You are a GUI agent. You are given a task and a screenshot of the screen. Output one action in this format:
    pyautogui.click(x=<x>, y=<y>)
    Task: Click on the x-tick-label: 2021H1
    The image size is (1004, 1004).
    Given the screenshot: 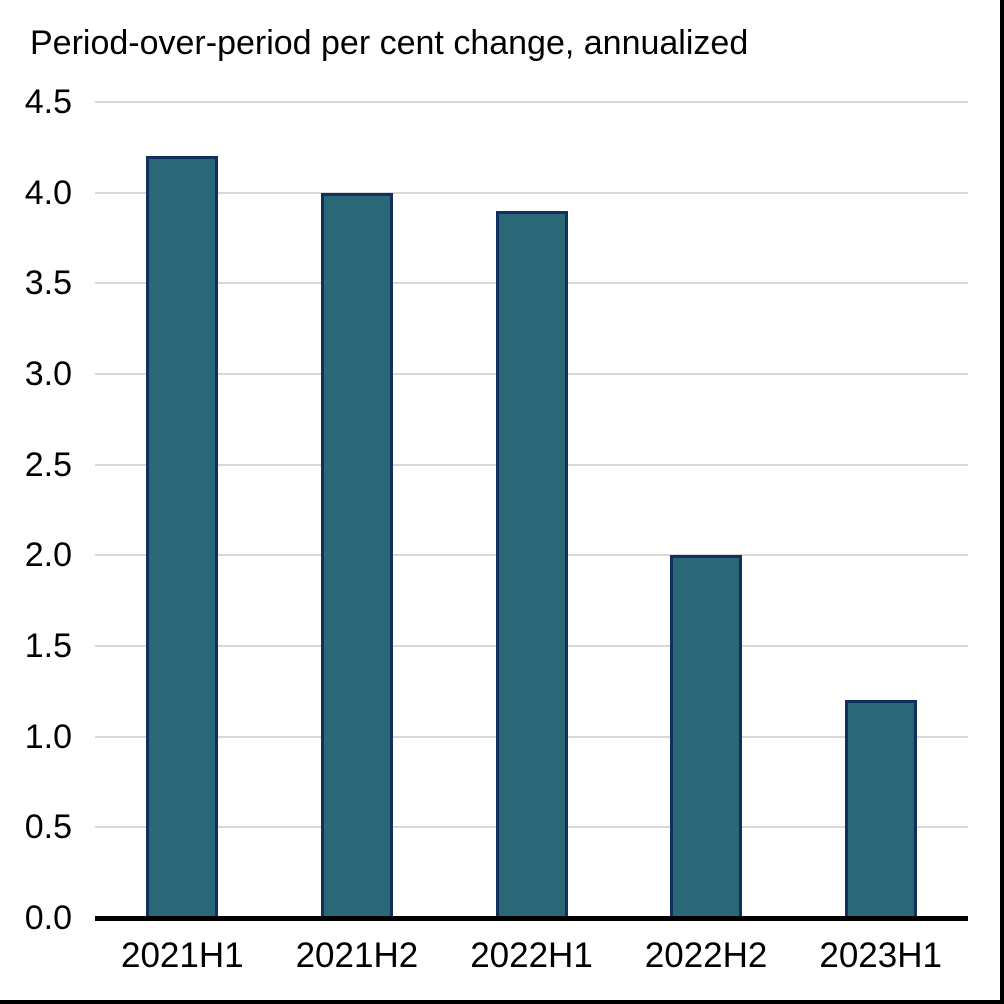 What is the action you would take?
    pyautogui.click(x=182, y=955)
    